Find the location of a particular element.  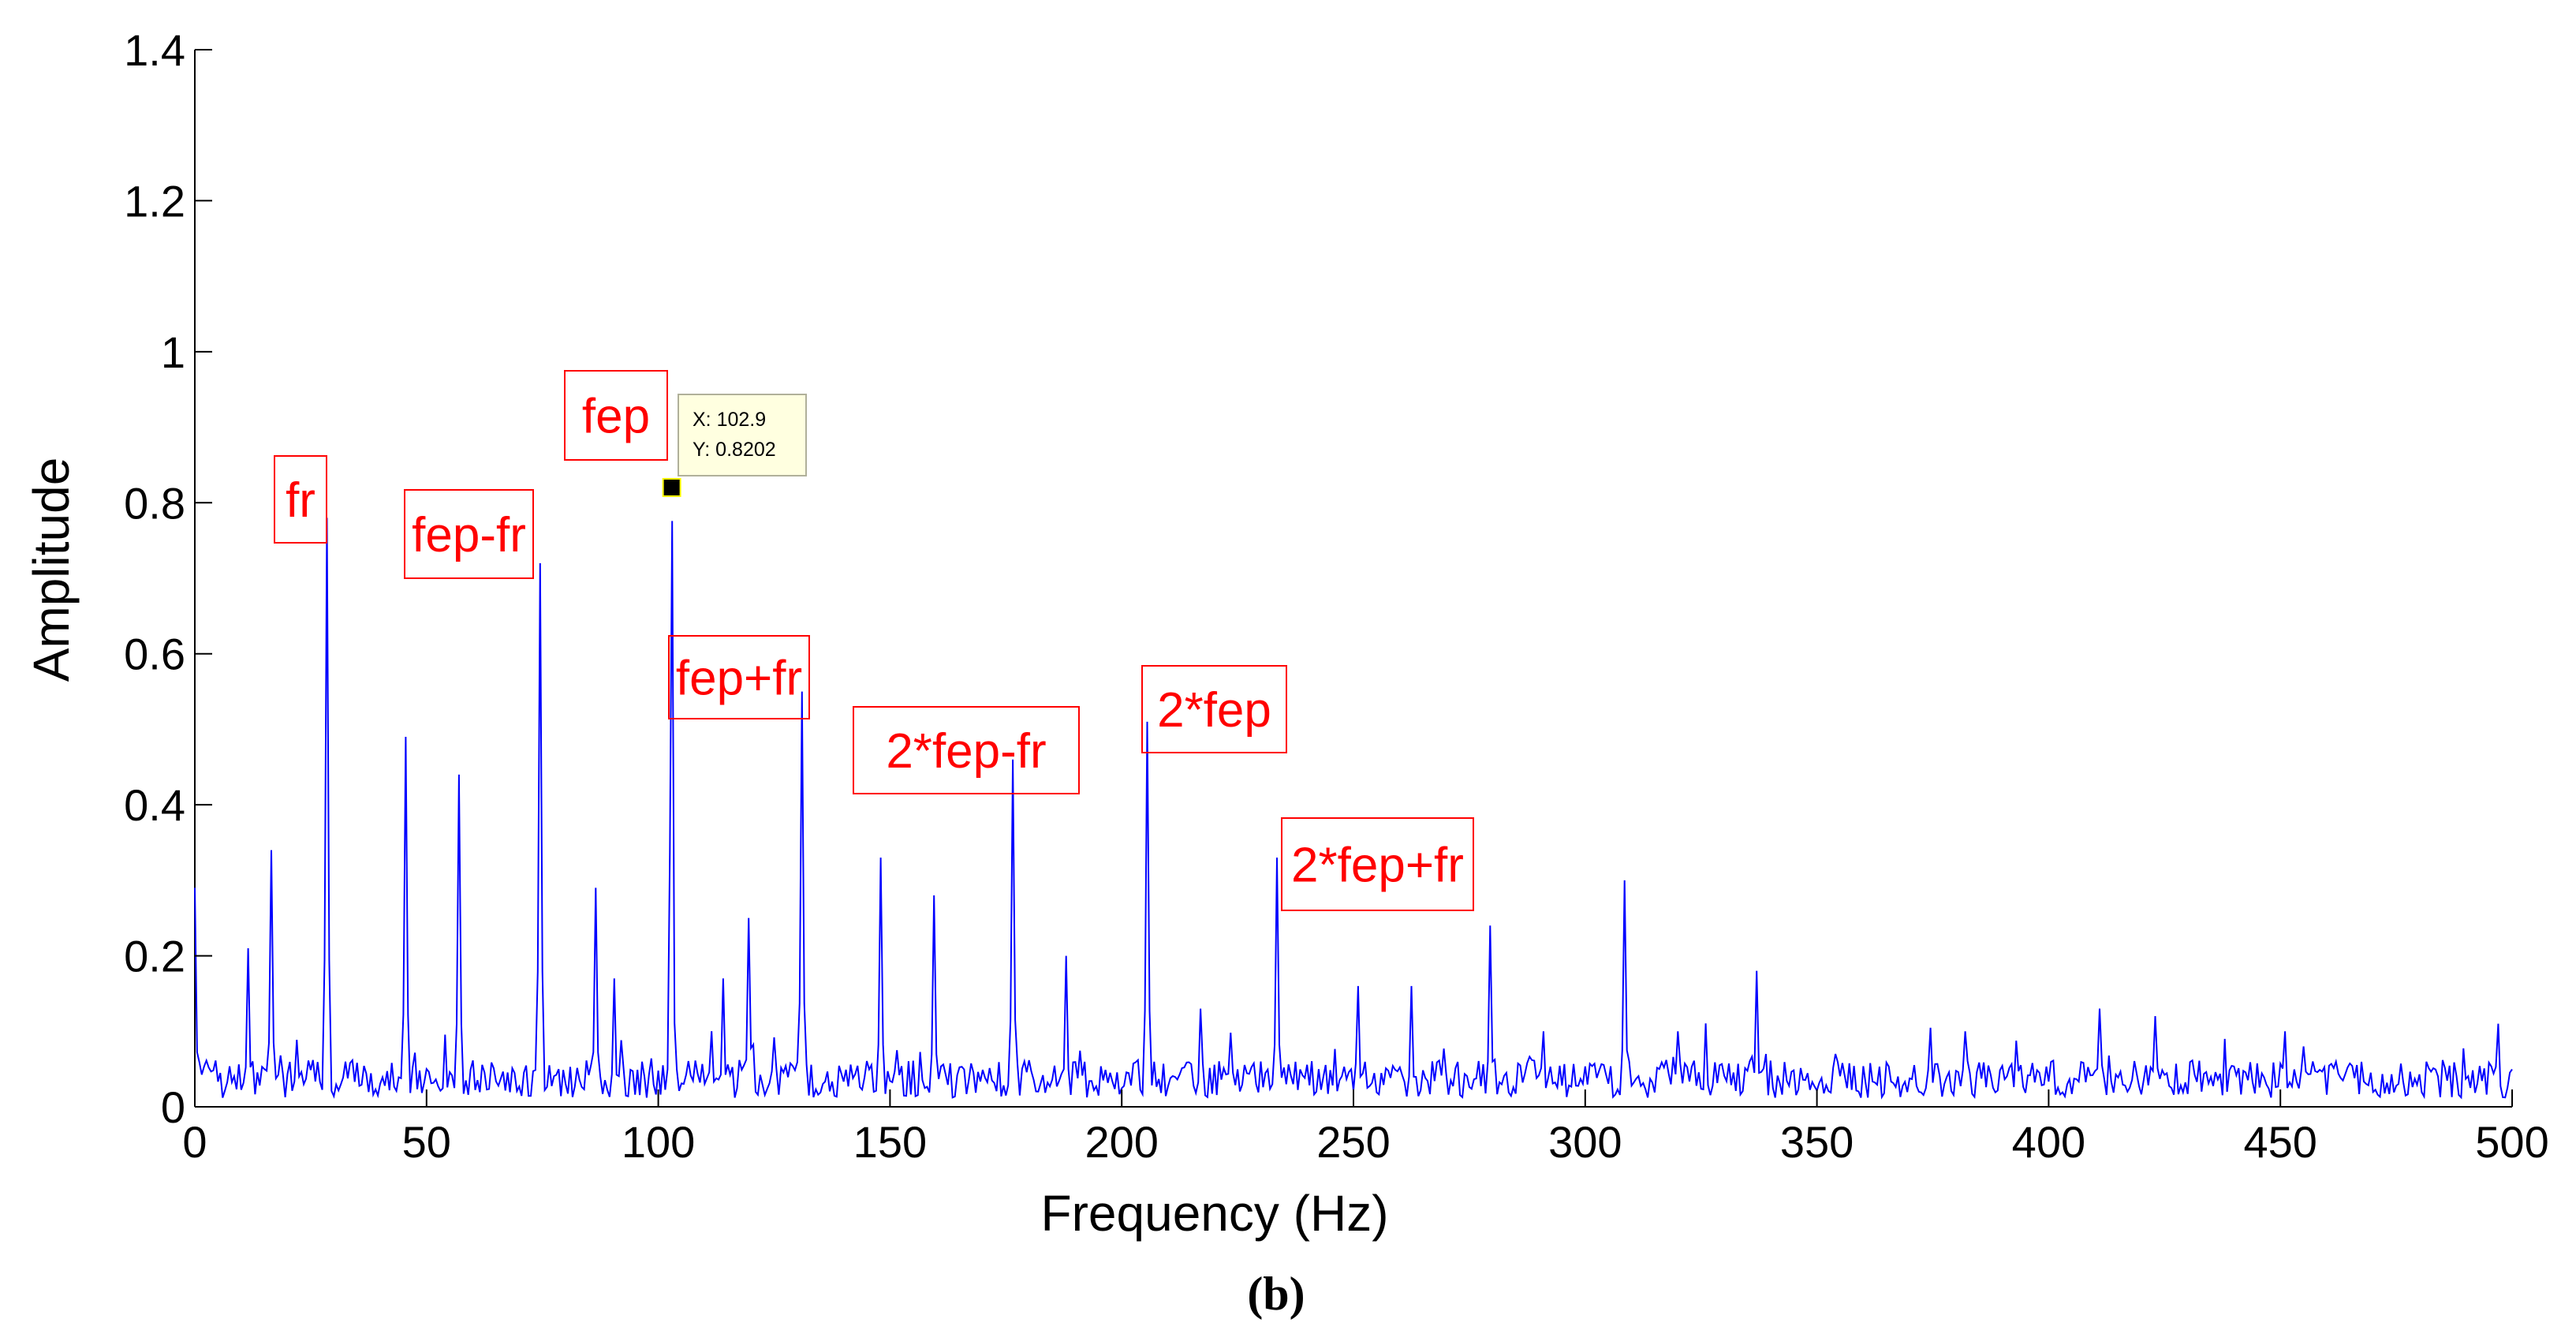

y-tick-label: 0.8 is located at coordinates (154, 503).